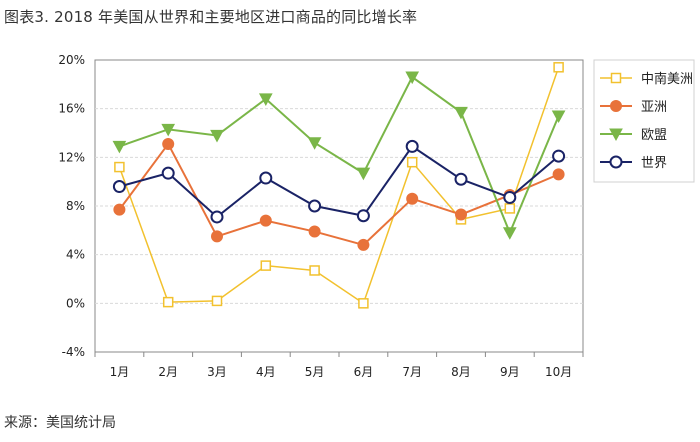 This screenshot has width=700, height=442. Describe the element at coordinates (633, 163) in the screenshot. I see `legend-item: 世界` at that location.